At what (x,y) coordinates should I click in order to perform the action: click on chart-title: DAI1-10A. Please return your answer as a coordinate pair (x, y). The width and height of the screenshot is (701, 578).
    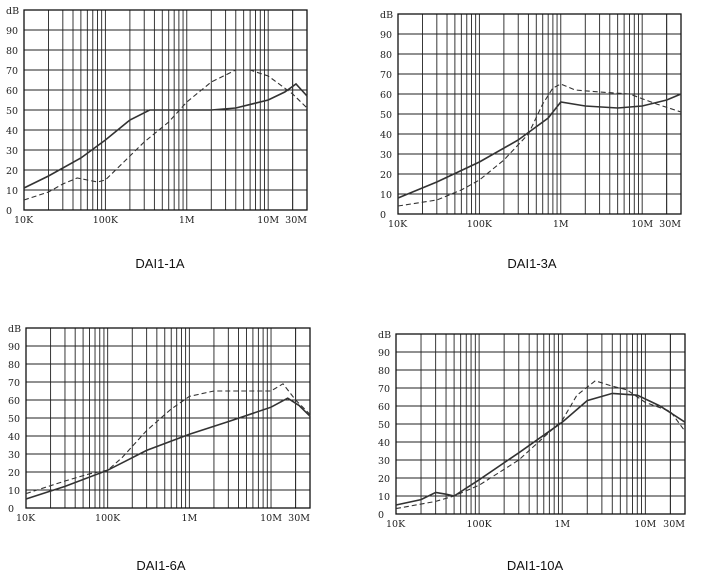
    Looking at the image, I should click on (535, 565).